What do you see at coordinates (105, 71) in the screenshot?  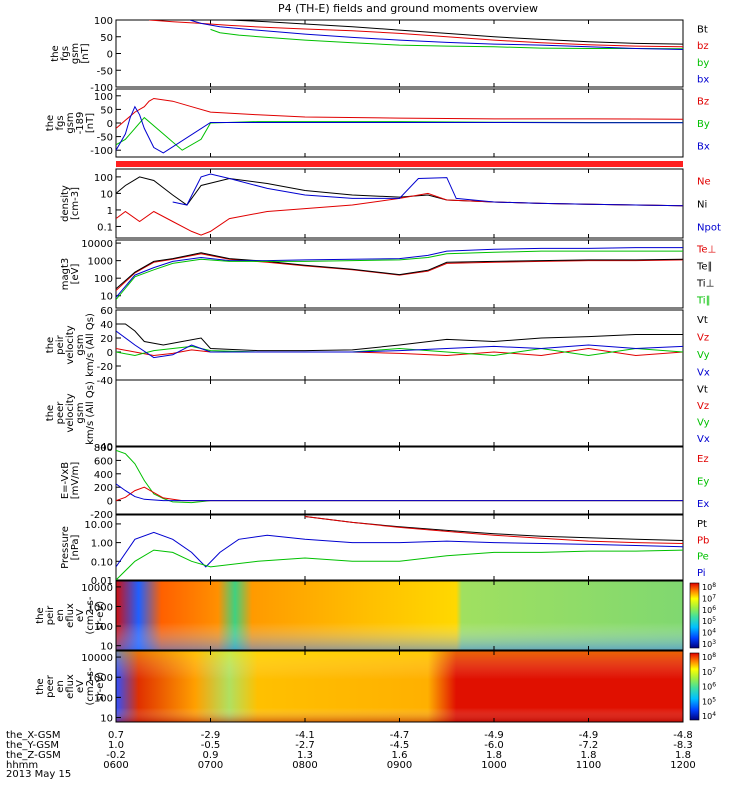 I see `ytick-label: -50` at bounding box center [105, 71].